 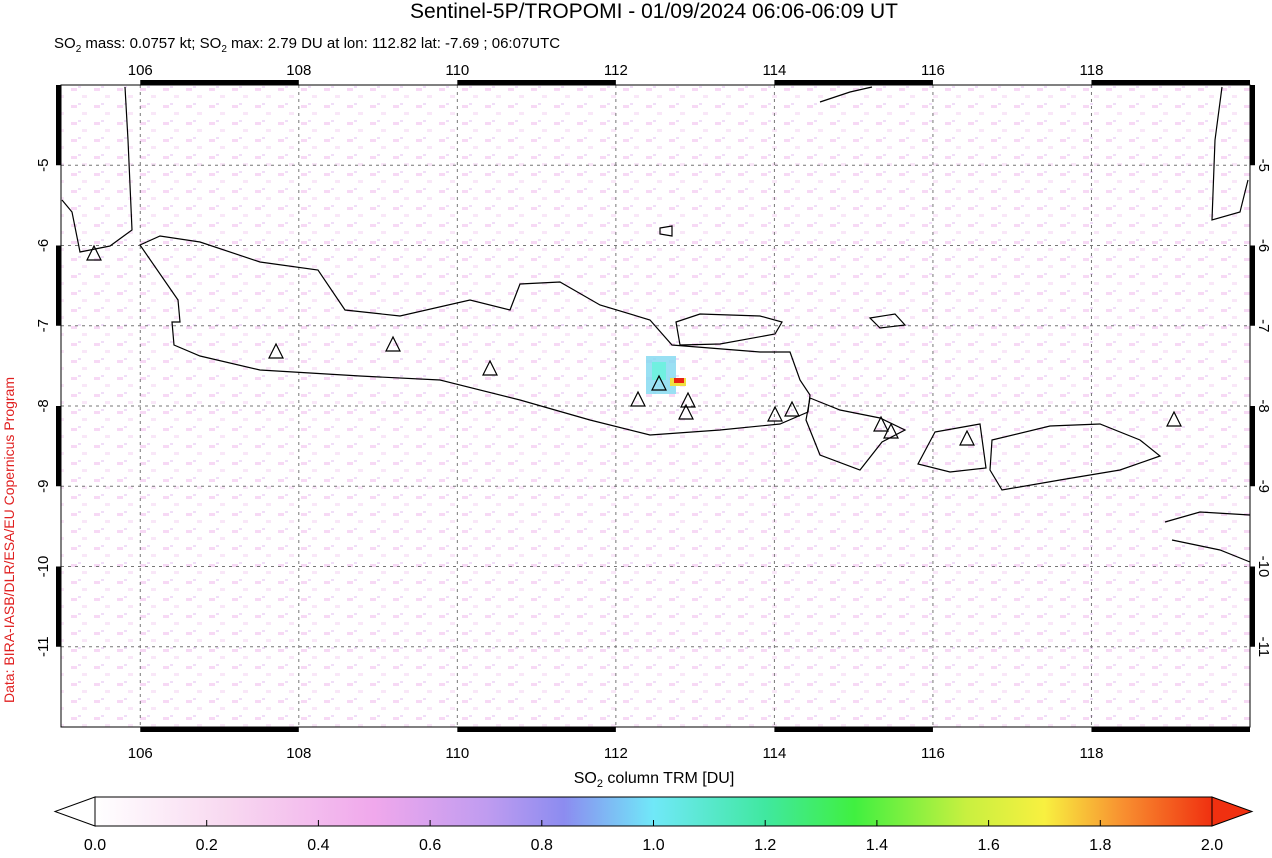 I want to click on colorbar-tick-label: 0.6, so click(x=430, y=845).